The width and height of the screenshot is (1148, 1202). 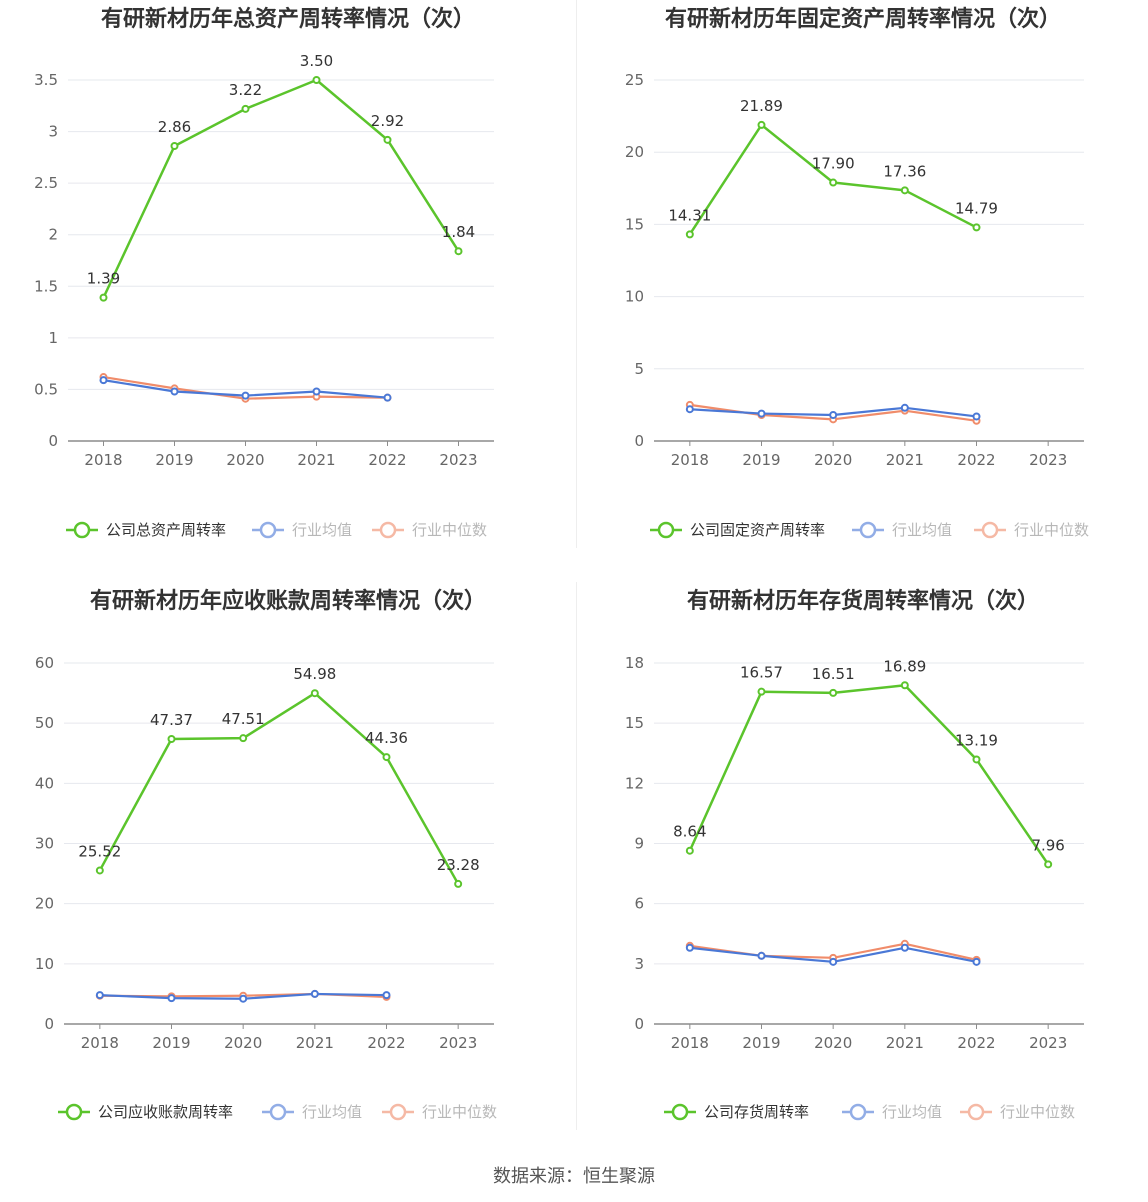 I want to click on legend-label: 公司存货周转率, so click(x=756, y=1112).